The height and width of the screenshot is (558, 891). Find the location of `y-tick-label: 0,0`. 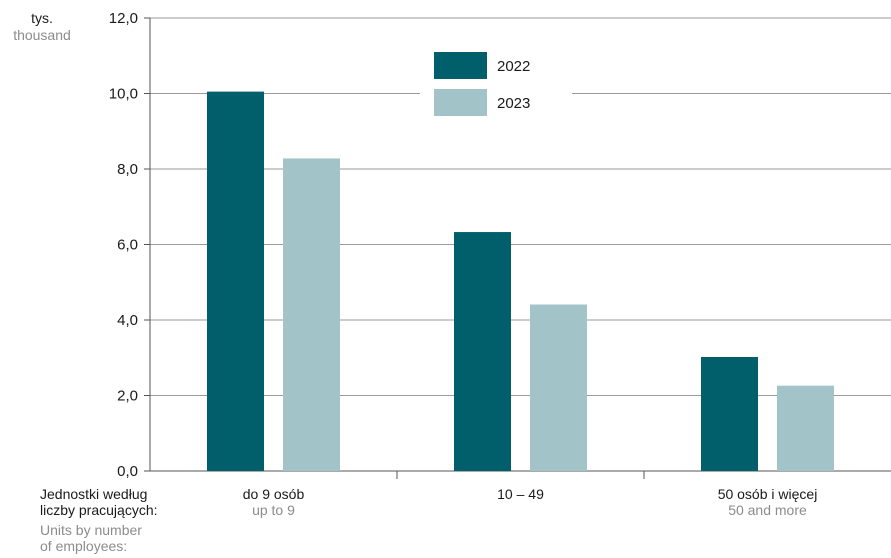

y-tick-label: 0,0 is located at coordinates (127, 471).